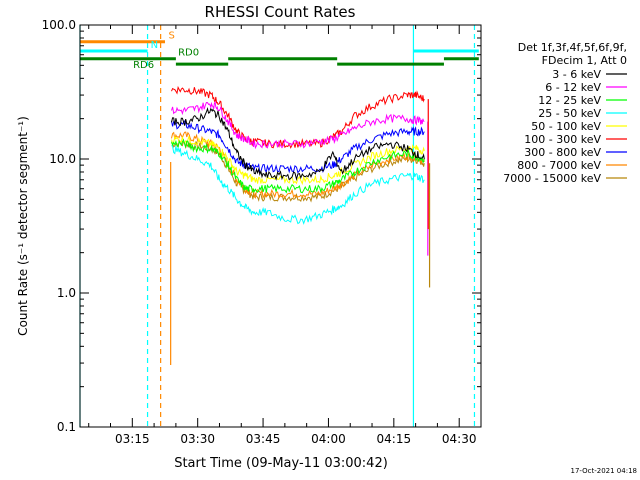  Describe the element at coordinates (143, 65) in the screenshot. I see `flag-label: RD6` at that location.